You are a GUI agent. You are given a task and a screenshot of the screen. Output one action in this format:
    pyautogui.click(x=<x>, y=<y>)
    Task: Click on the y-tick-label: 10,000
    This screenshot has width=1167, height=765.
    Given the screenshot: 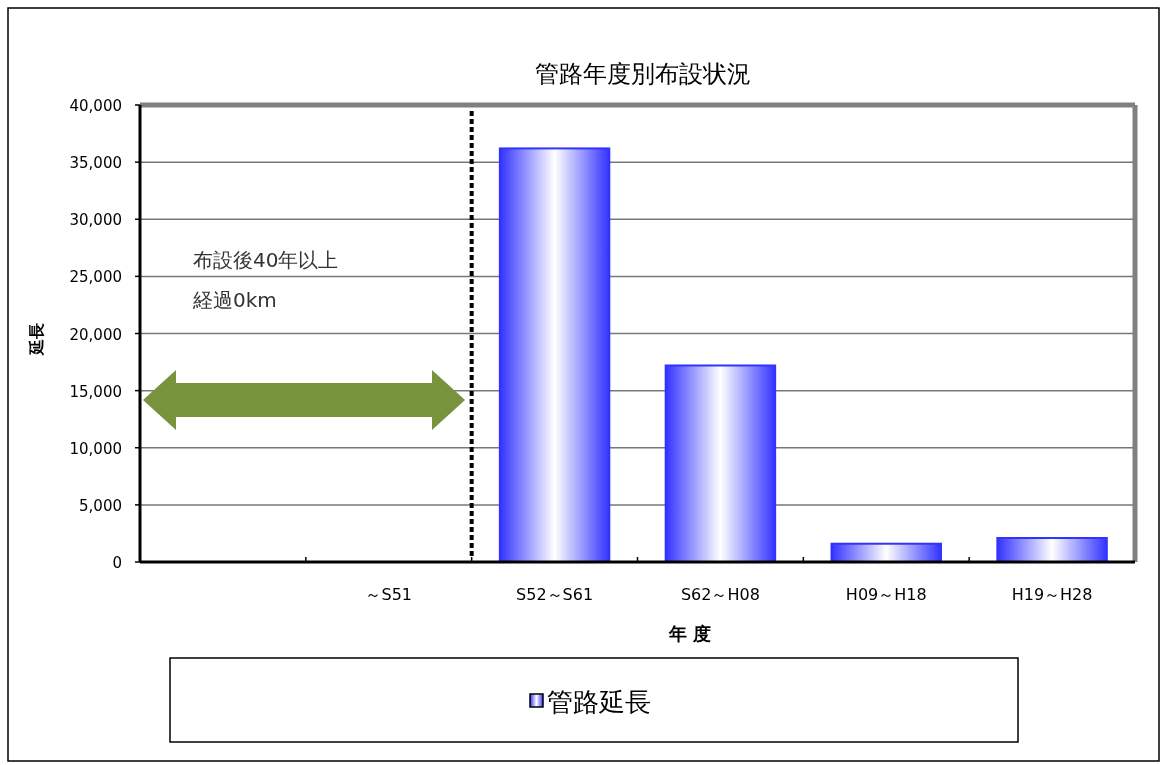 What is the action you would take?
    pyautogui.click(x=95, y=448)
    